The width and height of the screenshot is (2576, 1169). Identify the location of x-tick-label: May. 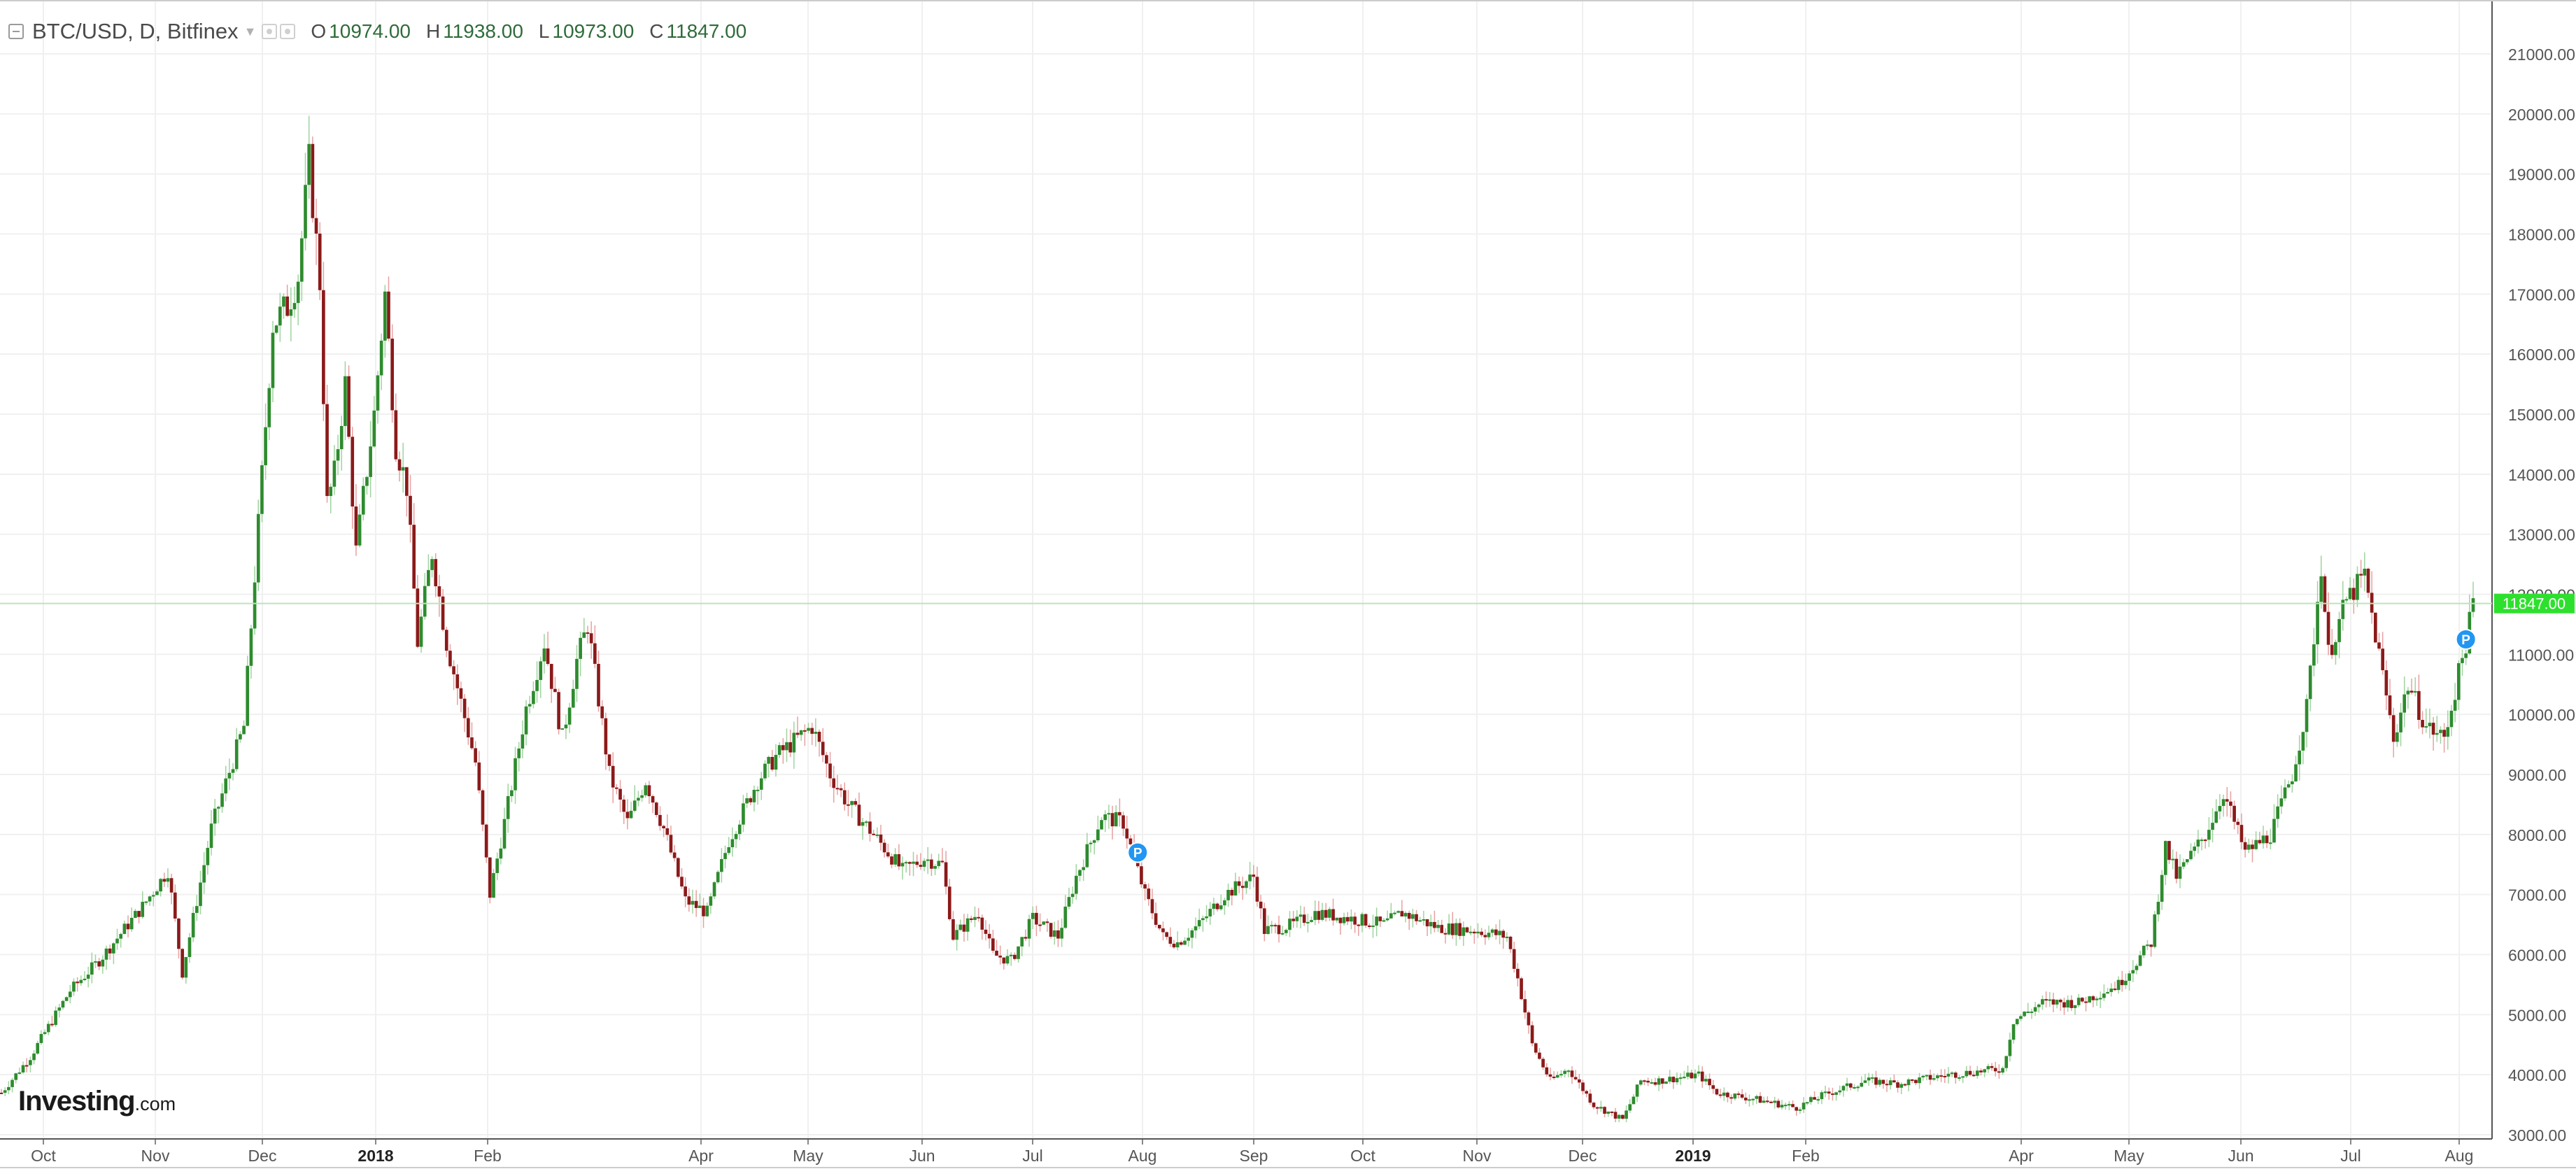
(2129, 1156).